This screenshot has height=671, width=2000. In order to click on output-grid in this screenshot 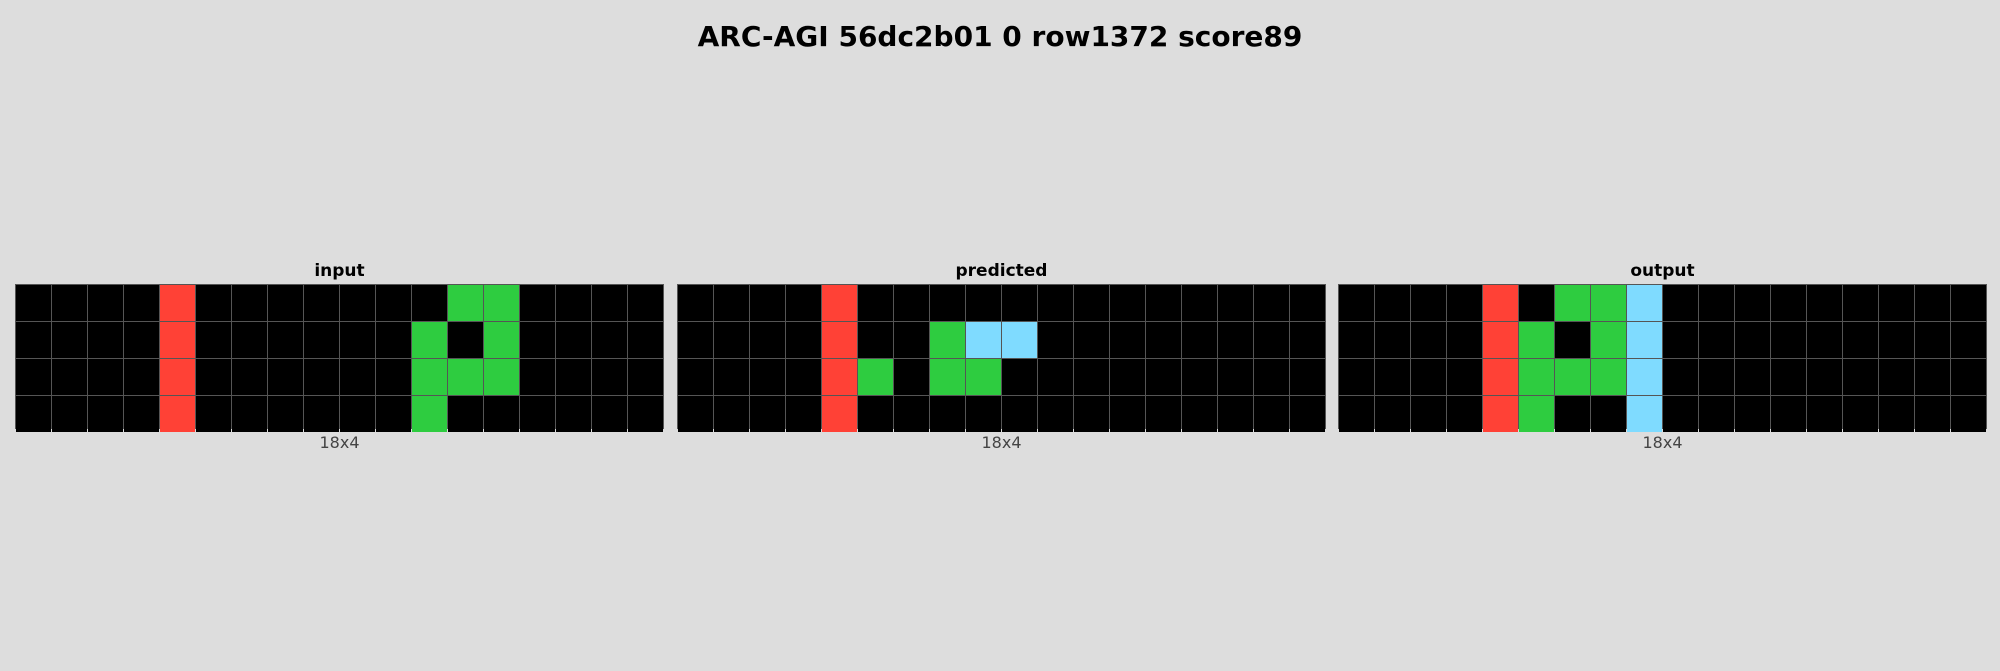, I will do `click(1662, 358)`.